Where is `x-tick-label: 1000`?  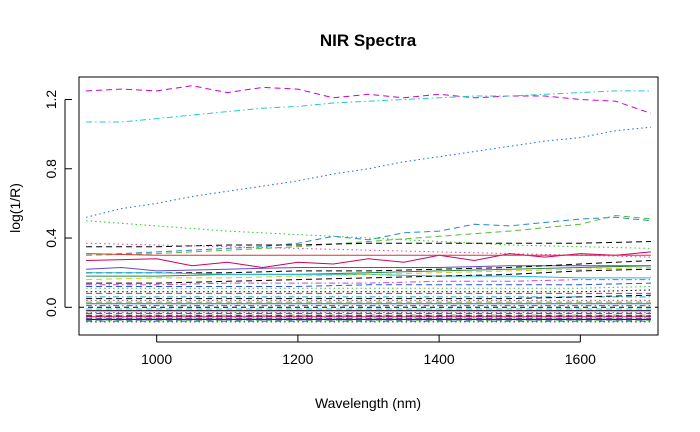
x-tick-label: 1000 is located at coordinates (156, 359).